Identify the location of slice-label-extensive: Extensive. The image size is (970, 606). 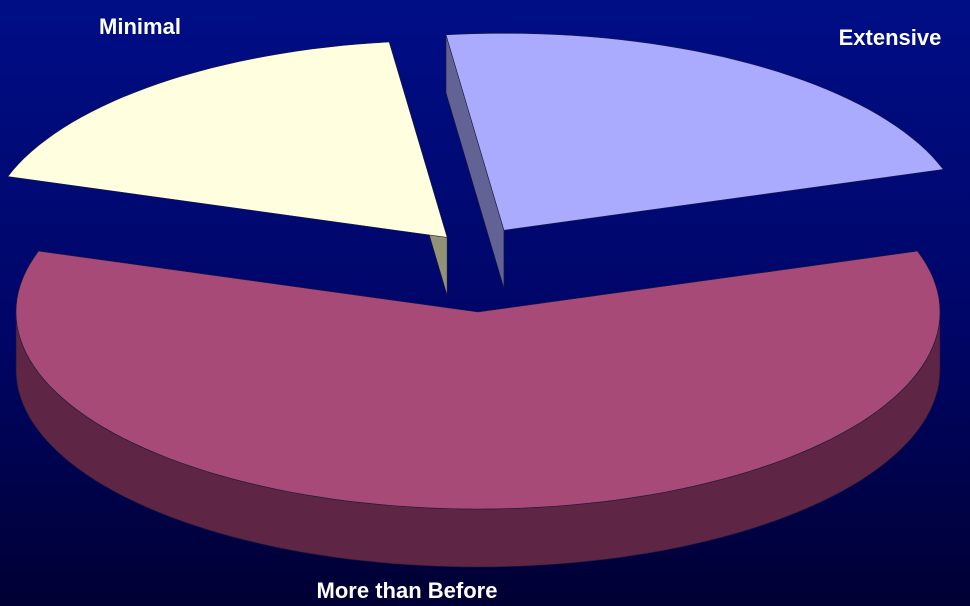
(890, 37).